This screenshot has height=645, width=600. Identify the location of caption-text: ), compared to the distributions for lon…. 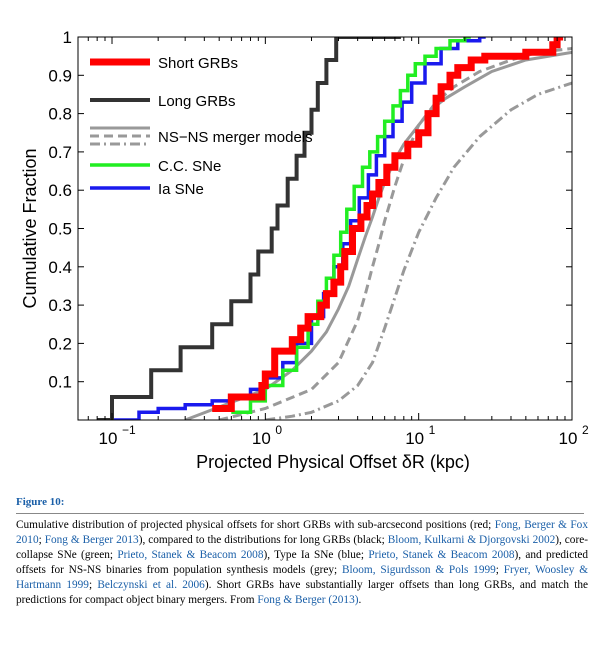
(263, 540).